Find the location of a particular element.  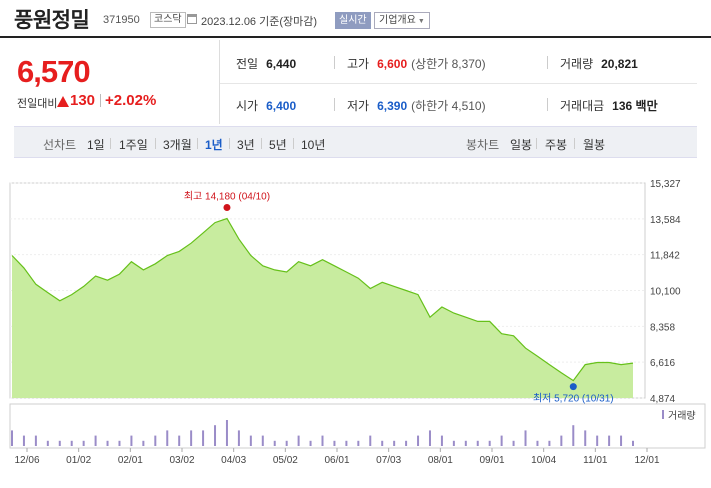

amount-label: 거래대금 is located at coordinates (582, 106).